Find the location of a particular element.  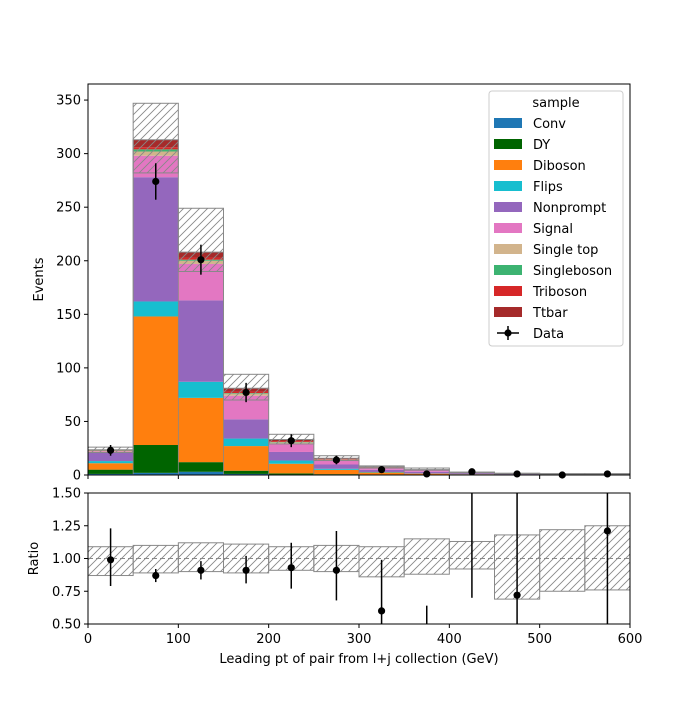

legend-label-ttbar: Ttbar is located at coordinates (550, 313).